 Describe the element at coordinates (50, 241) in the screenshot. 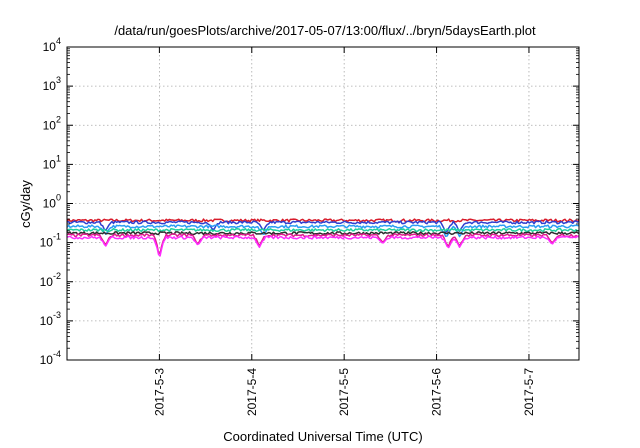

I see `y-tick-label: 10⁻¹` at that location.